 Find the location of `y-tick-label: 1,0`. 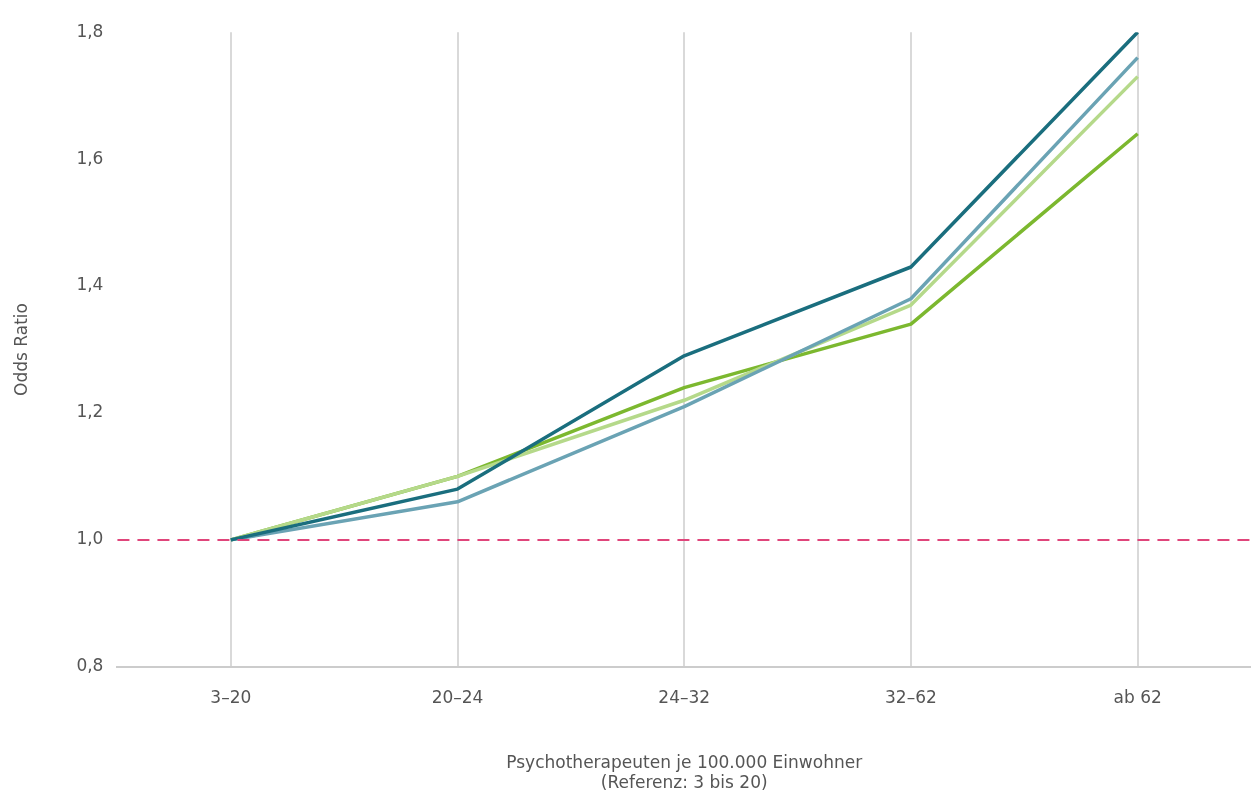

y-tick-label: 1,0 is located at coordinates (90, 538).